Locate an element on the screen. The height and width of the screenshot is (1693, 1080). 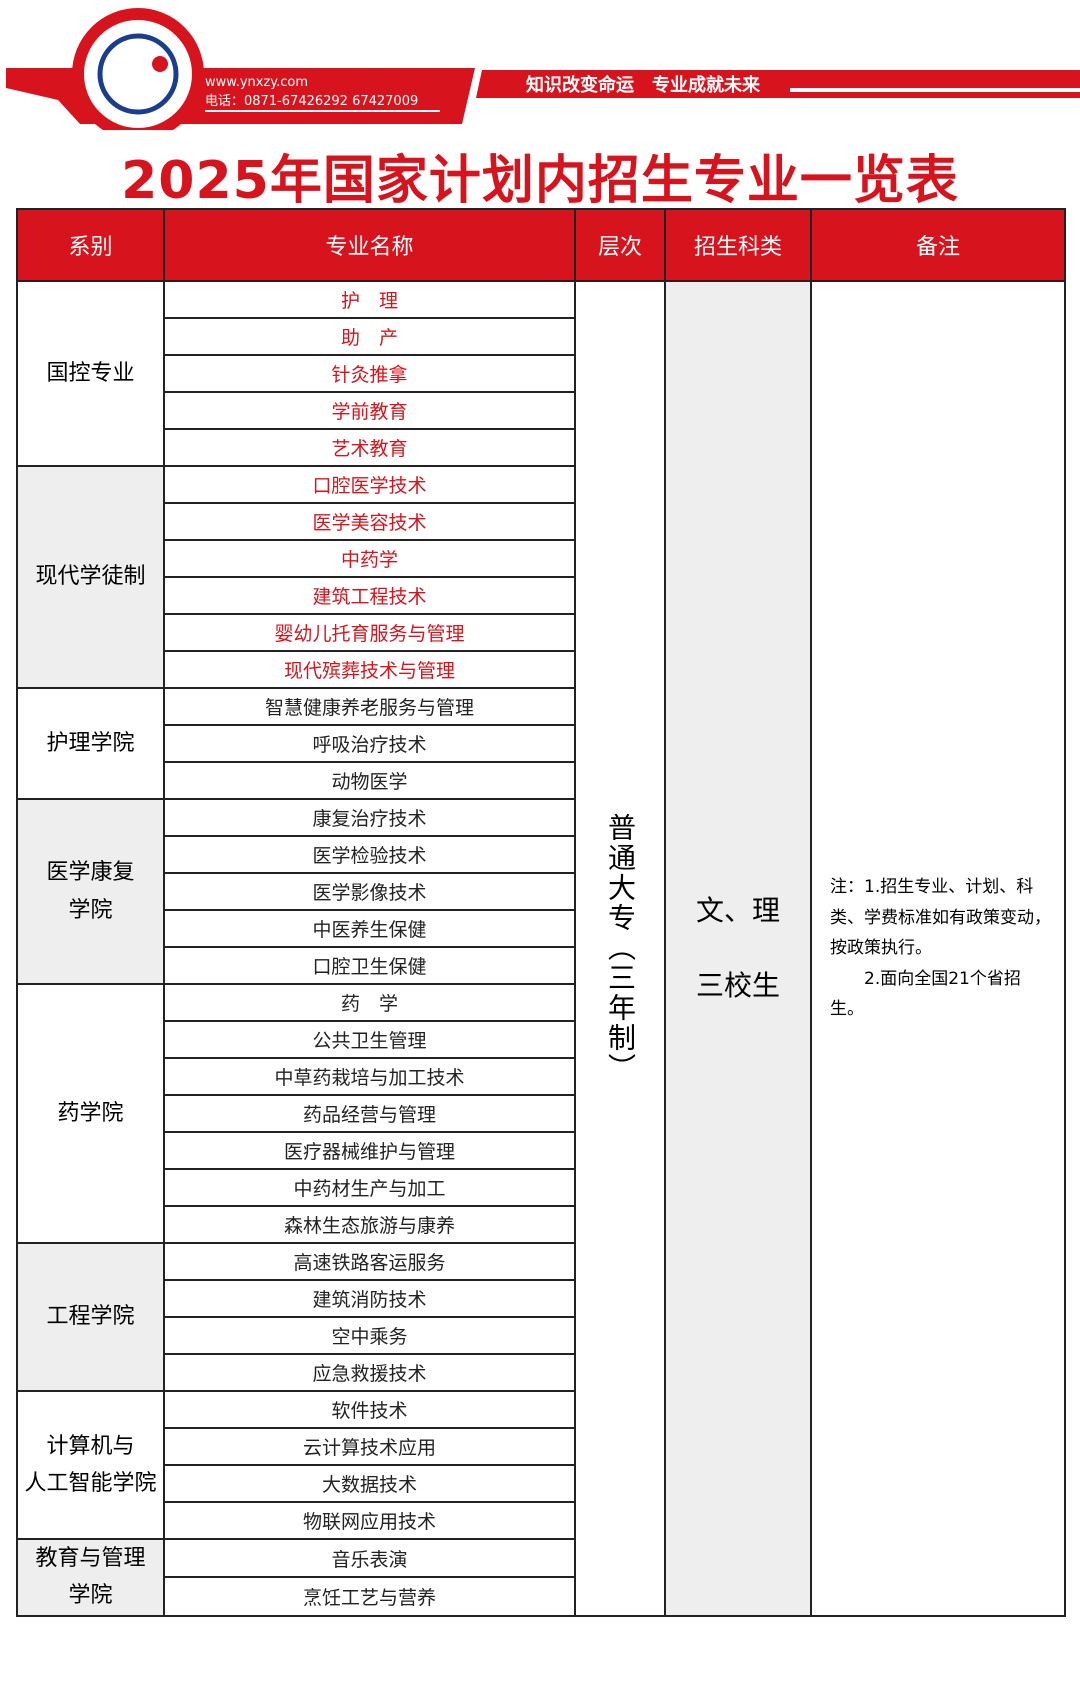
department-line: 护理学院 is located at coordinates (90, 743).